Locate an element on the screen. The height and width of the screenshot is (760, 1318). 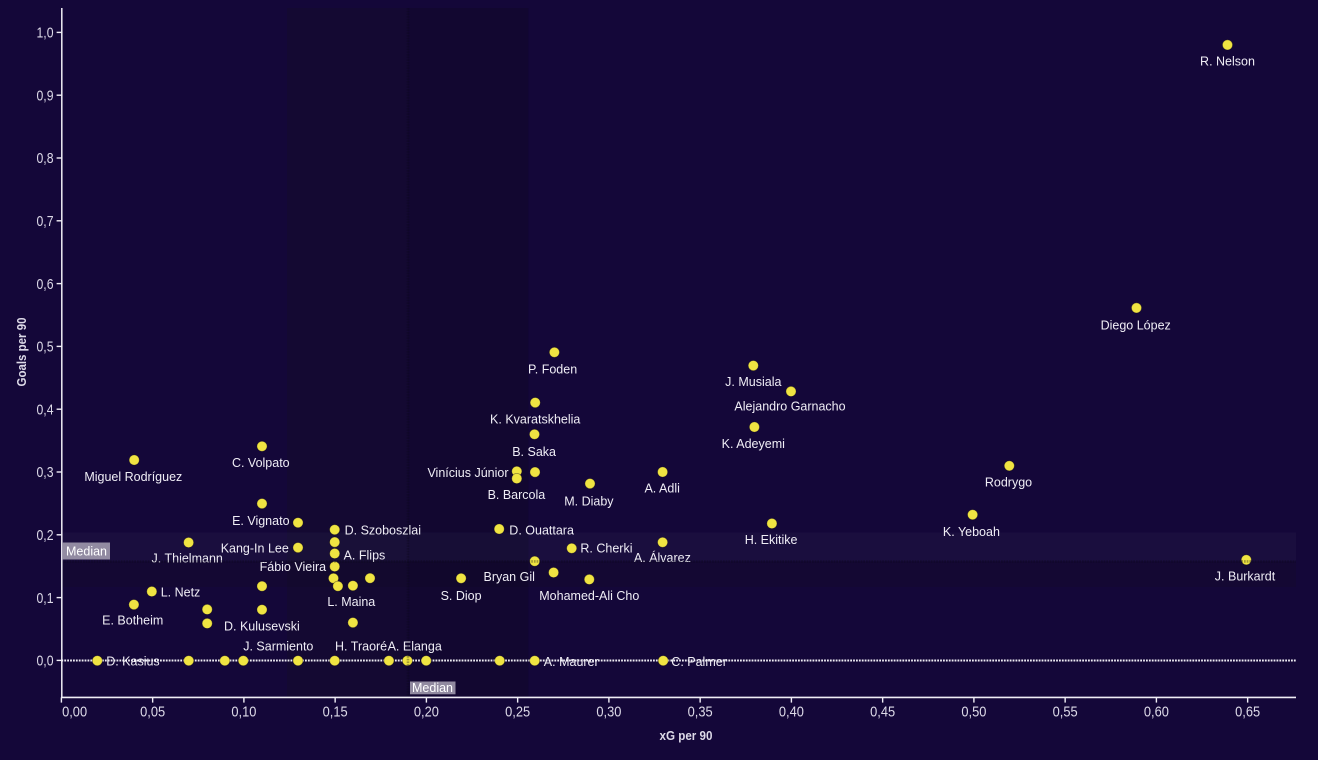
svg-text: 0,4 is located at coordinates (45, 409).